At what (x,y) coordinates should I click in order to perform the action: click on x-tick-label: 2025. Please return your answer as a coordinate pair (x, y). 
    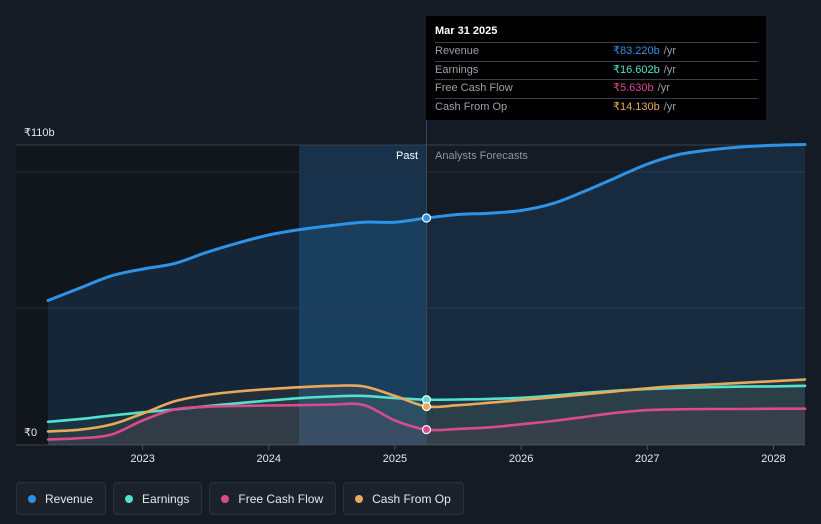
    Looking at the image, I should click on (395, 459).